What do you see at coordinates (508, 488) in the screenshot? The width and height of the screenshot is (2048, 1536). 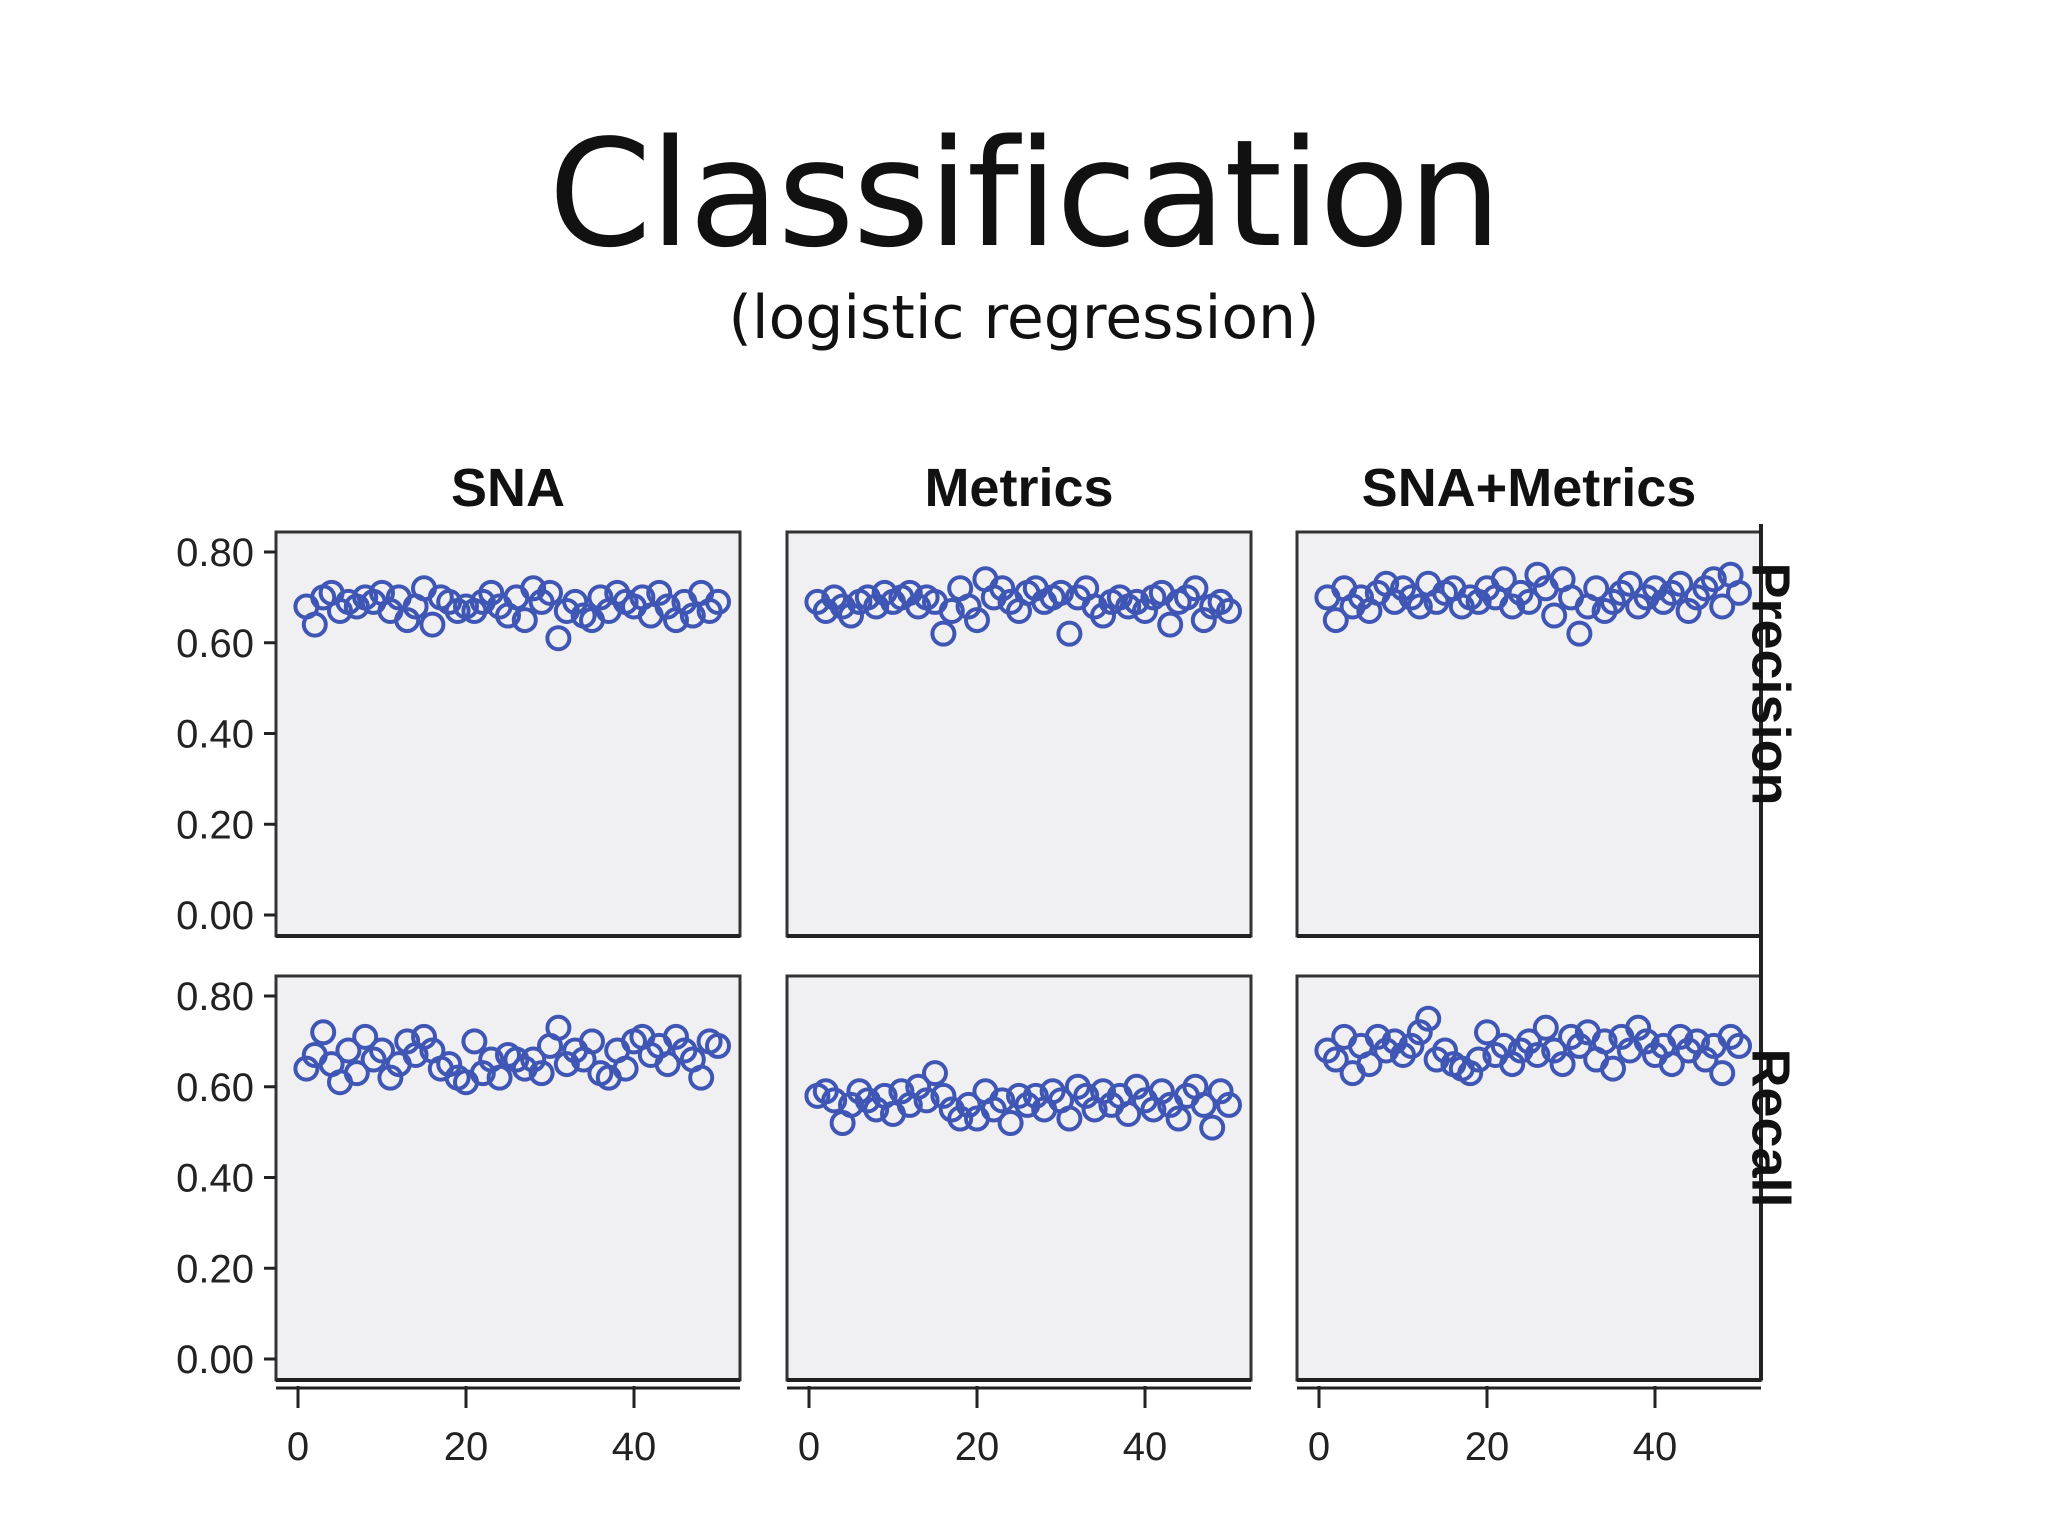 I see `column-title: SNA` at bounding box center [508, 488].